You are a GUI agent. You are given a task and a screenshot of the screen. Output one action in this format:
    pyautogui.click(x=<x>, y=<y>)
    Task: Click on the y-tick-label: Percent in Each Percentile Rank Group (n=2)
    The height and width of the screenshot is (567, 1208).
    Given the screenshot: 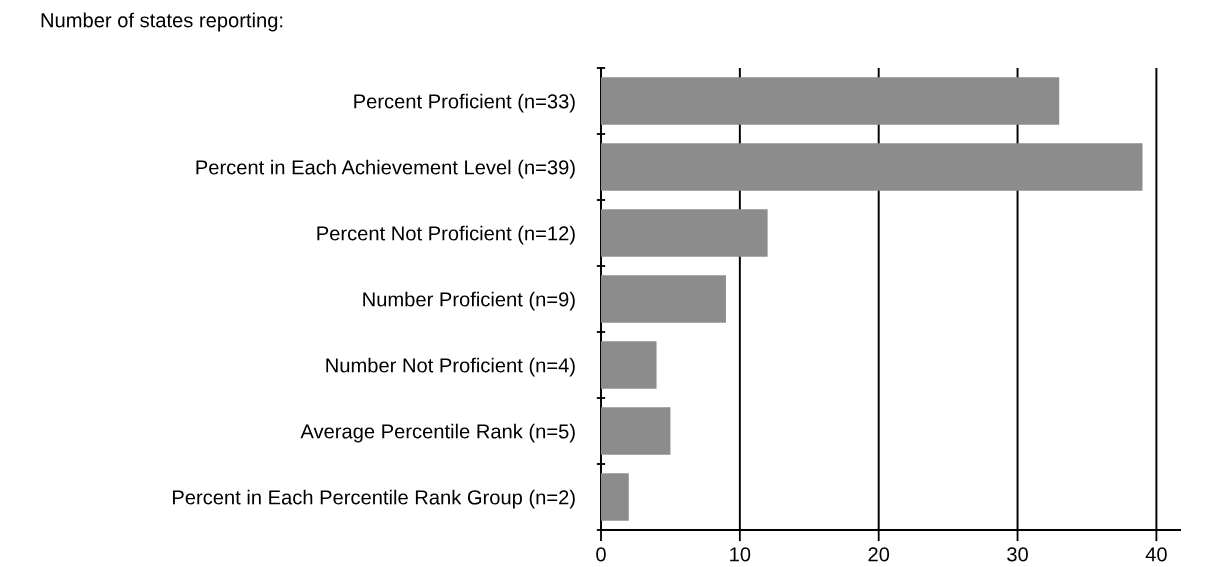 What is the action you would take?
    pyautogui.click(x=374, y=499)
    